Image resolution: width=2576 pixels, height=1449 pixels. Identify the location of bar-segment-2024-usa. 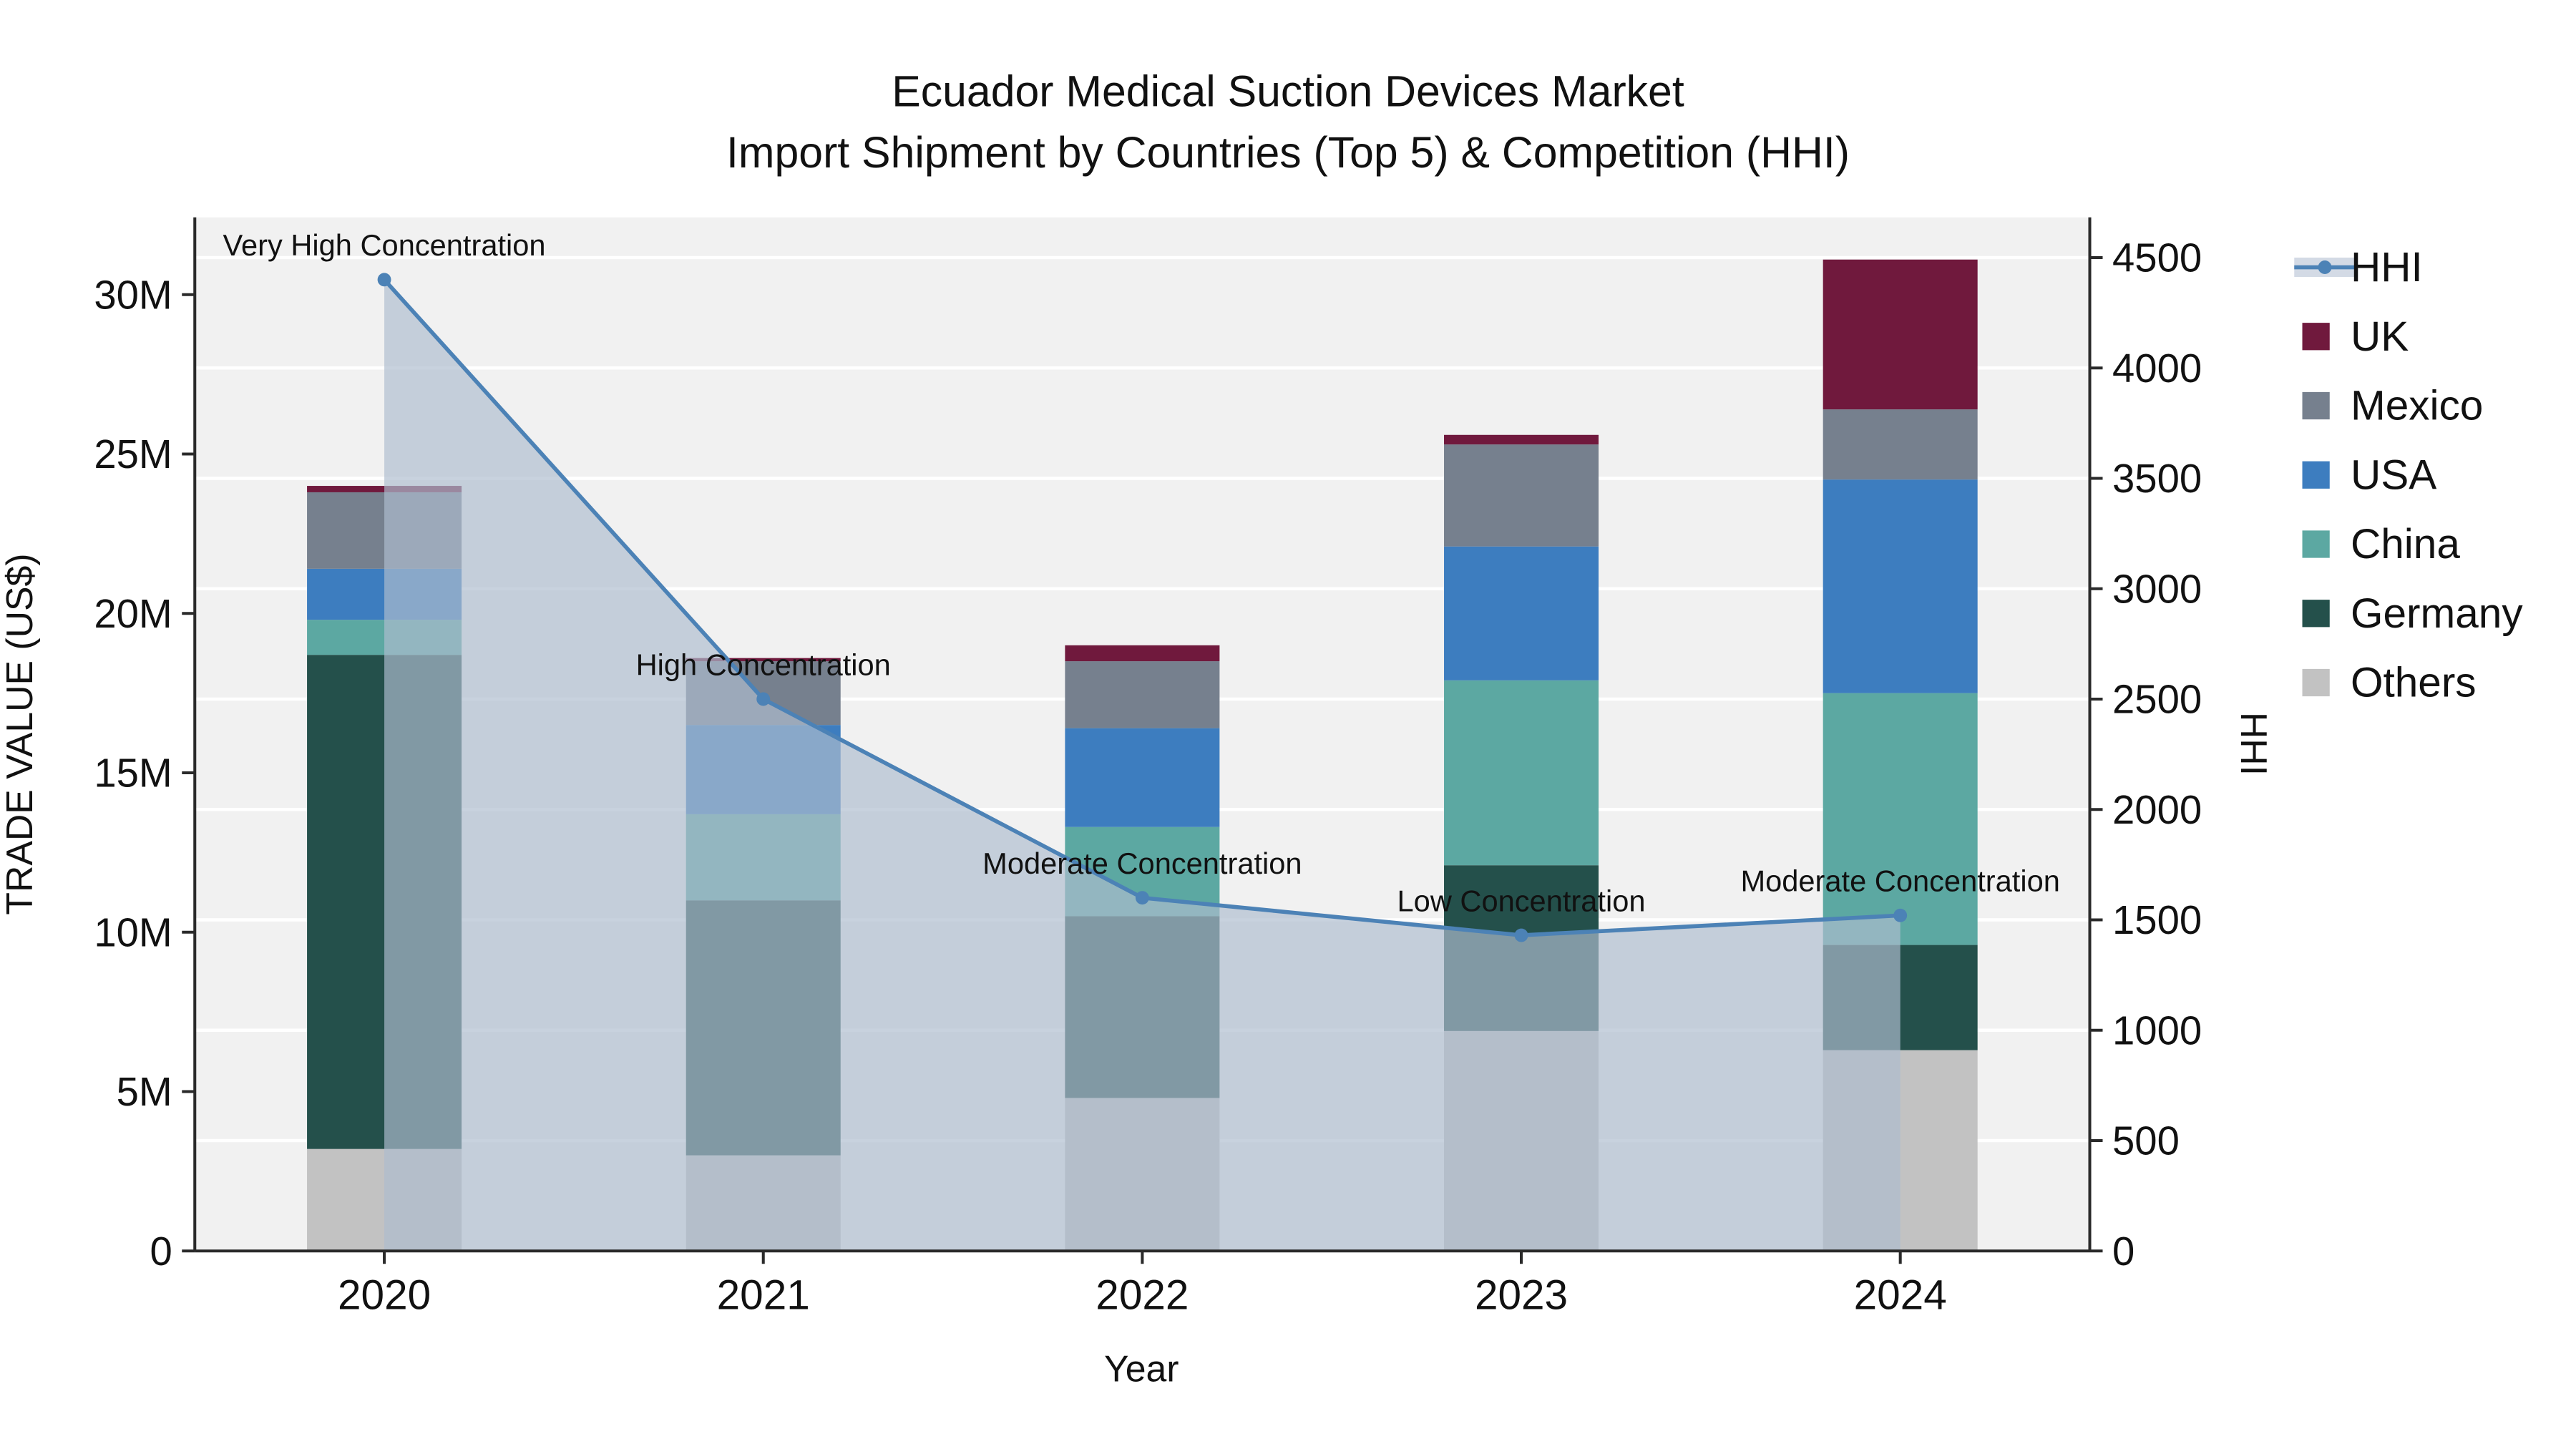
(1900, 586).